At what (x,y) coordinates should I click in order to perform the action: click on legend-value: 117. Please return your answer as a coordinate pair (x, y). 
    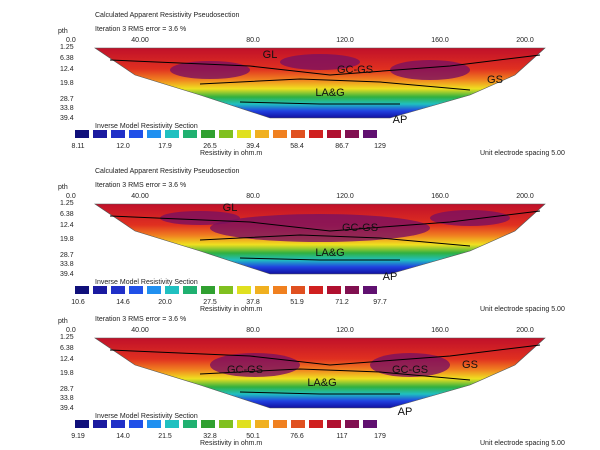
    Looking at the image, I should click on (341, 436).